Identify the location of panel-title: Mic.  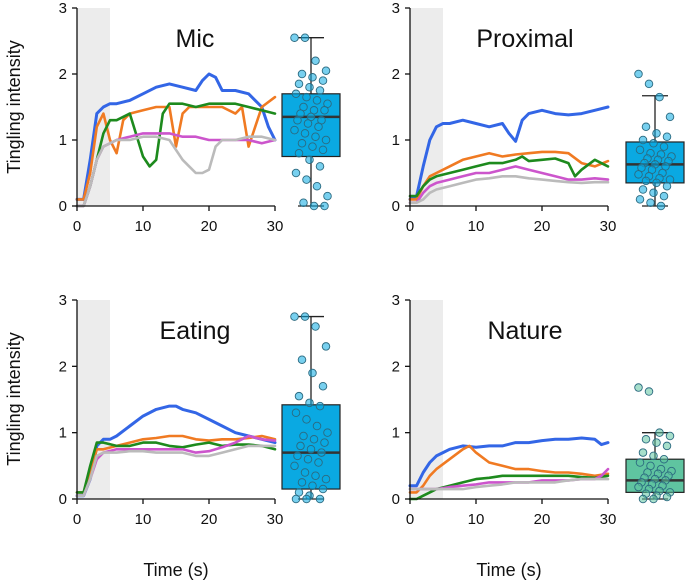
(195, 39).